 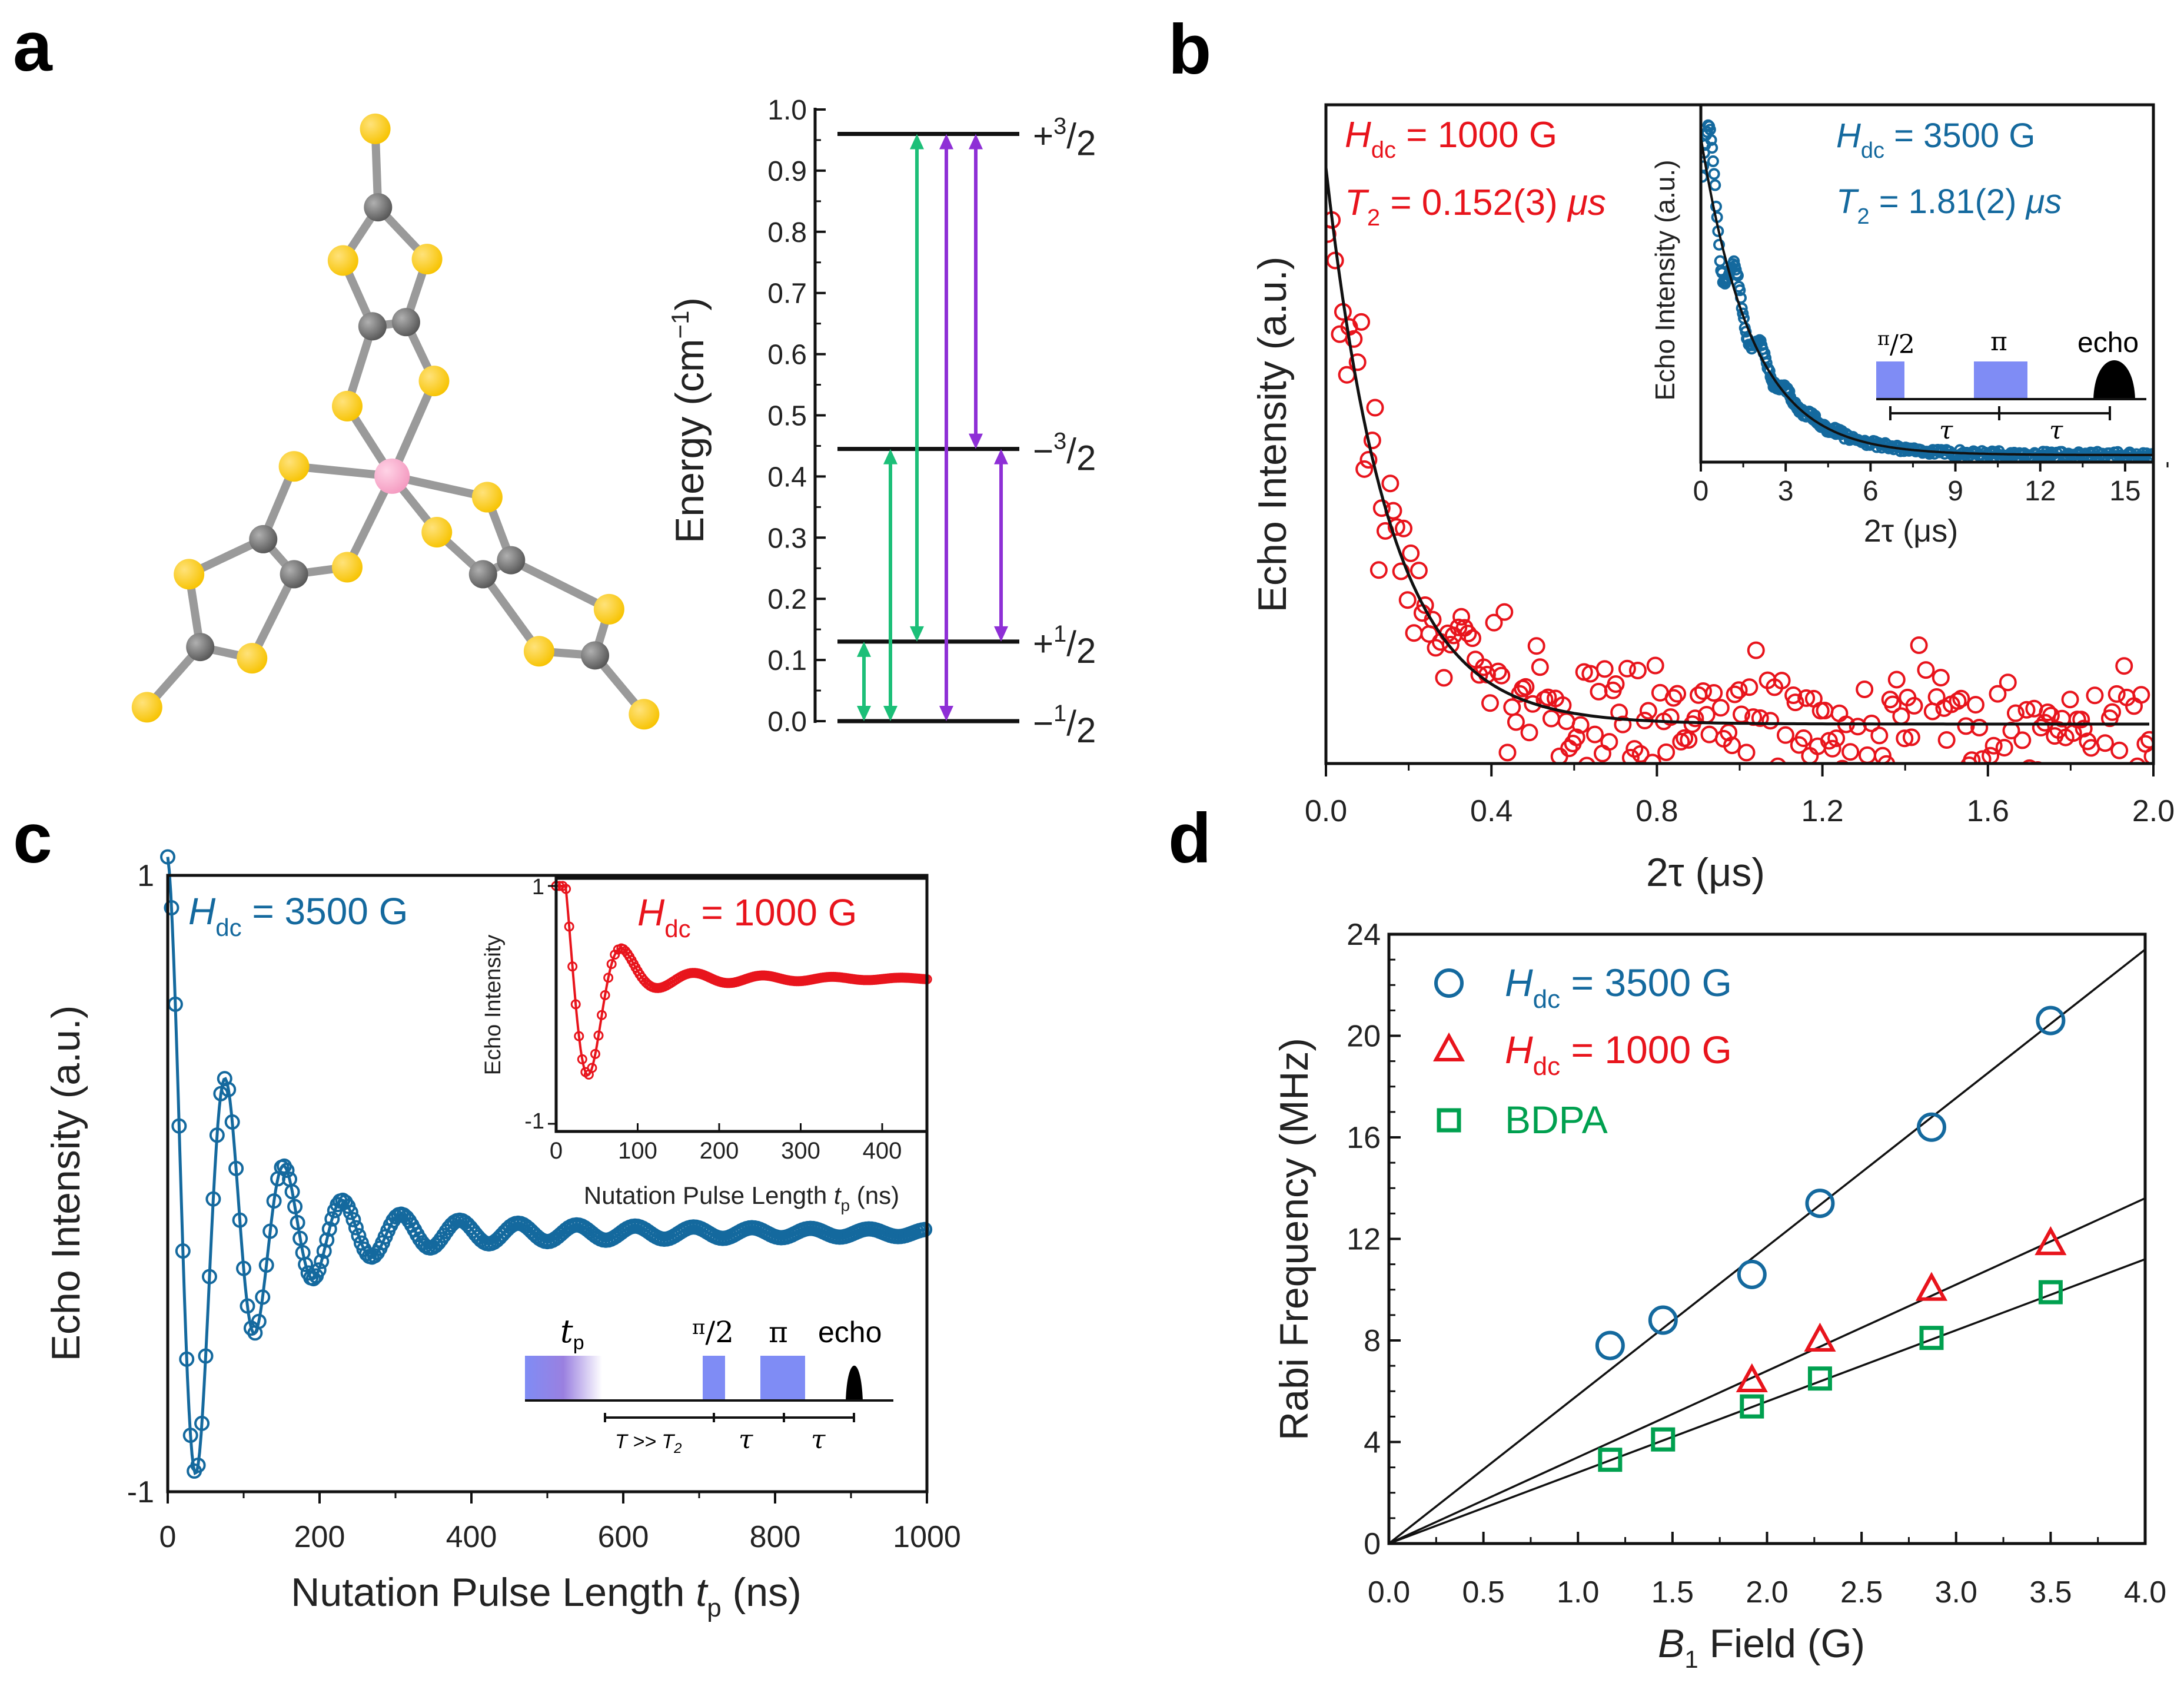 I want to click on energy-axis-label: Energy (cm−1), so click(x=689, y=420).